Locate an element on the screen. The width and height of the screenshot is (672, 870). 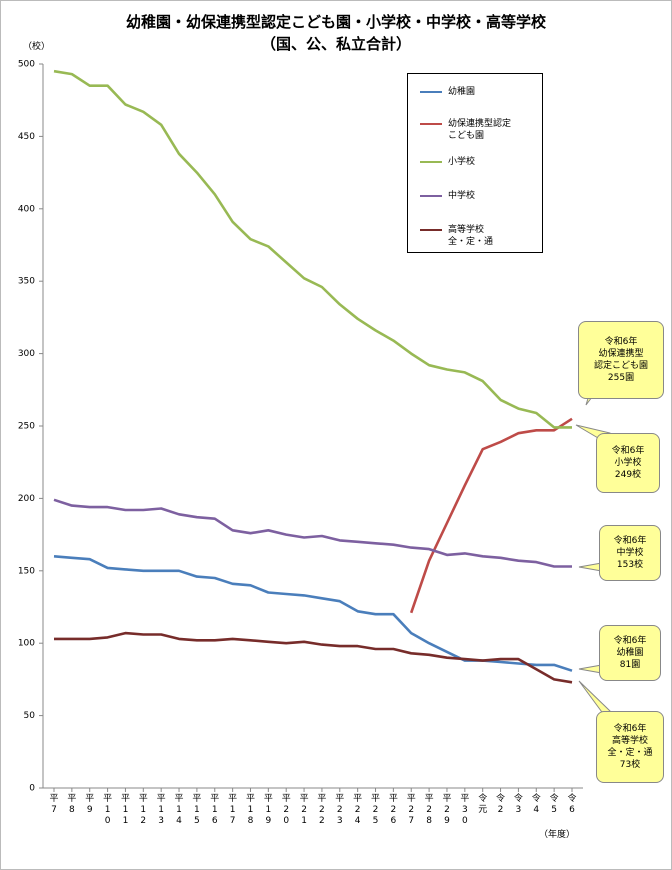
chart-title: 幼稚園・幼保連携型認定こども園・小学校・中学校・高等学校 is located at coordinates (335, 22).